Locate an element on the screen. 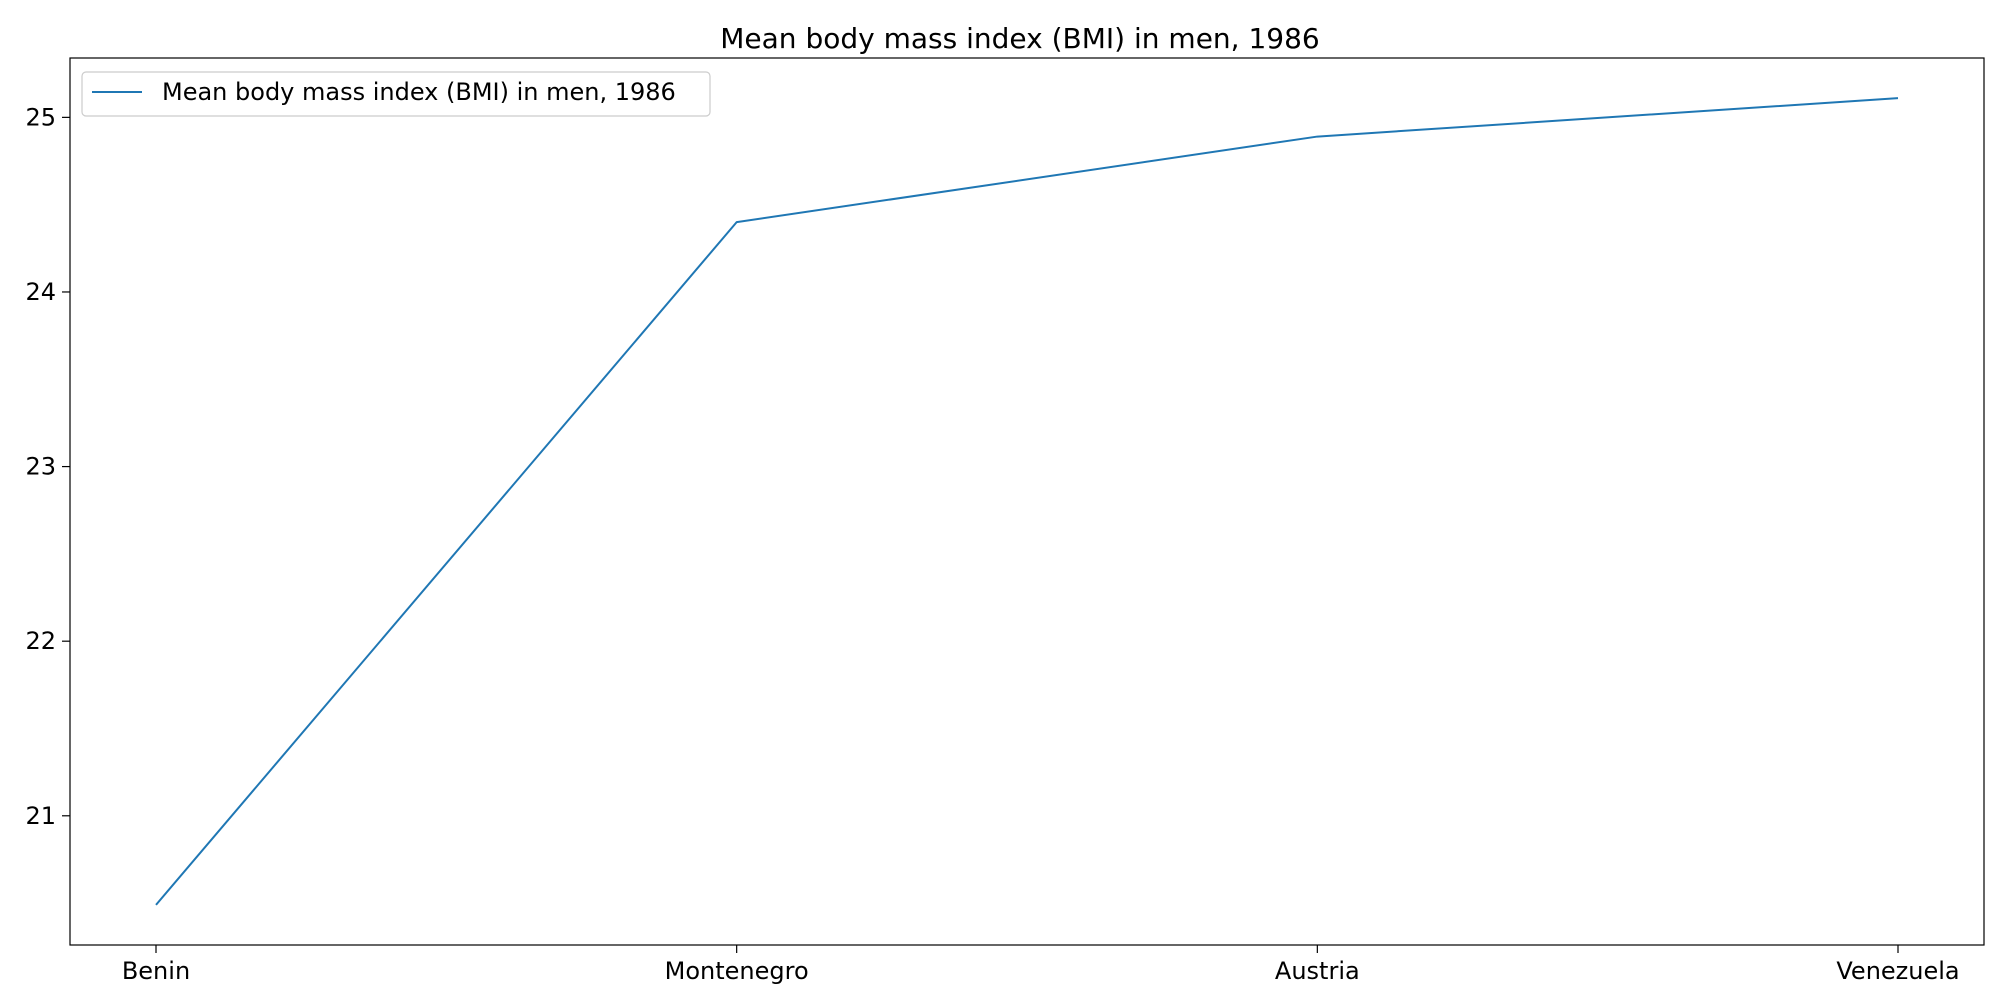 The image size is (2000, 1000). legend-box is located at coordinates (396, 94).